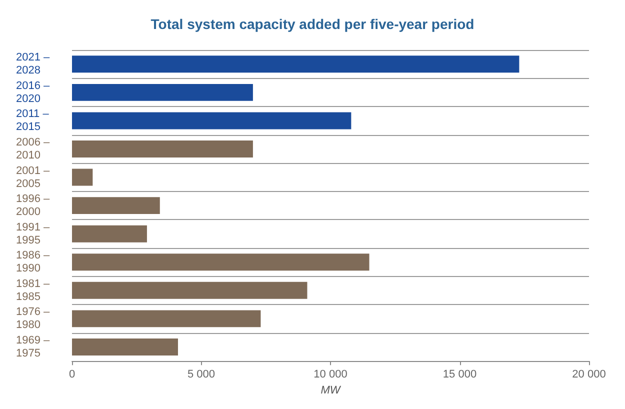 The width and height of the screenshot is (625, 409). What do you see at coordinates (331, 390) in the screenshot?
I see `x-axis-title: MW` at bounding box center [331, 390].